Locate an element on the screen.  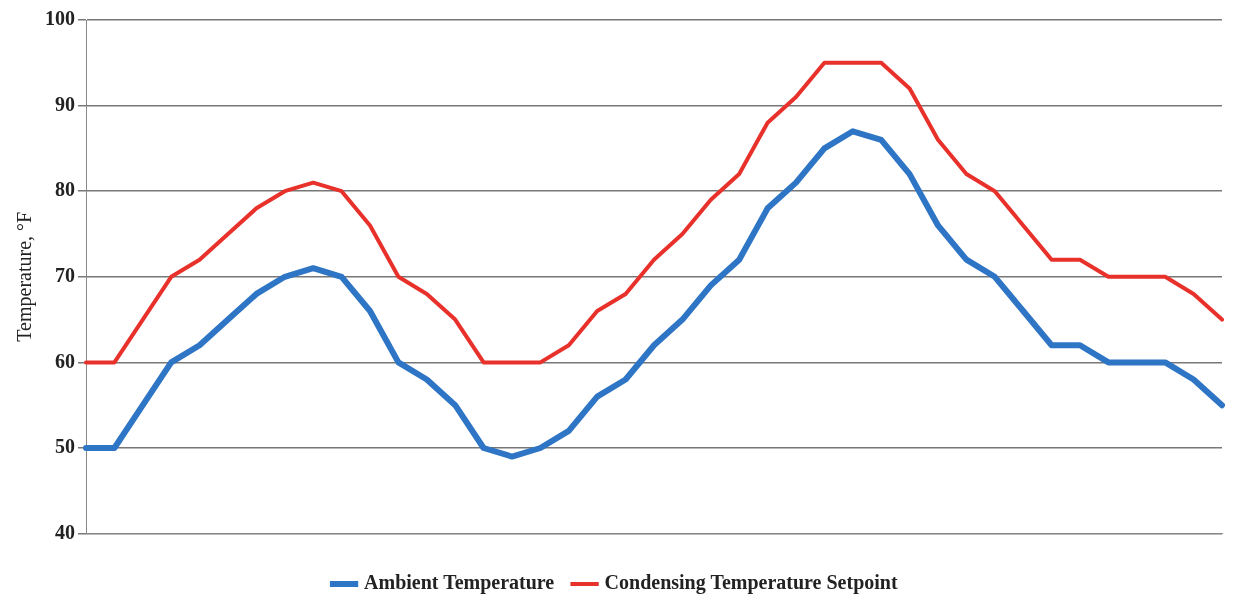
legend-label: Ambient Temperature is located at coordinates (459, 583).